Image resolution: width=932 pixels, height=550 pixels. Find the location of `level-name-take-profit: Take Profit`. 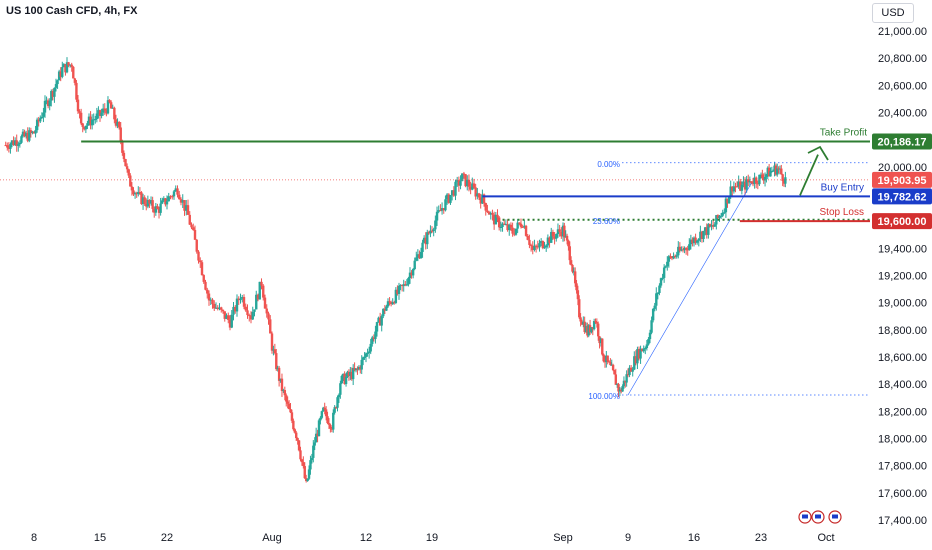

level-name-take-profit: Take Profit is located at coordinates (843, 133).